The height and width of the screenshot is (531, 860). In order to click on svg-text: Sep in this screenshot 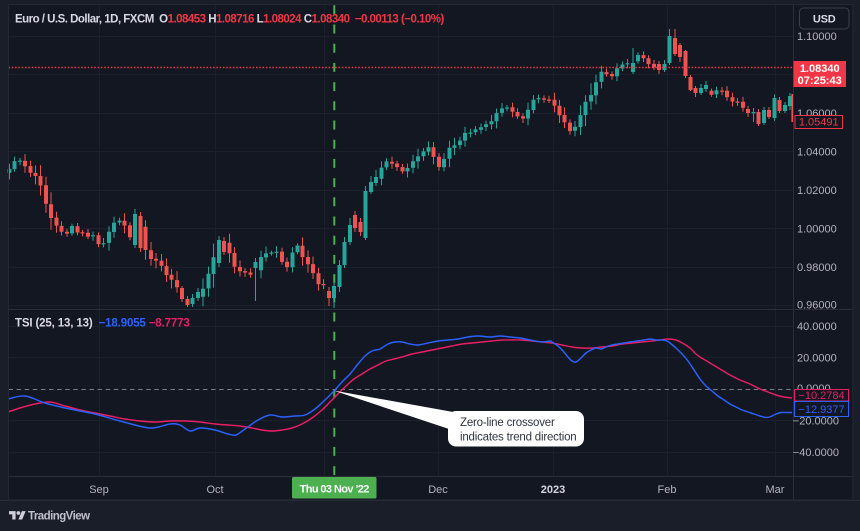, I will do `click(99, 490)`.